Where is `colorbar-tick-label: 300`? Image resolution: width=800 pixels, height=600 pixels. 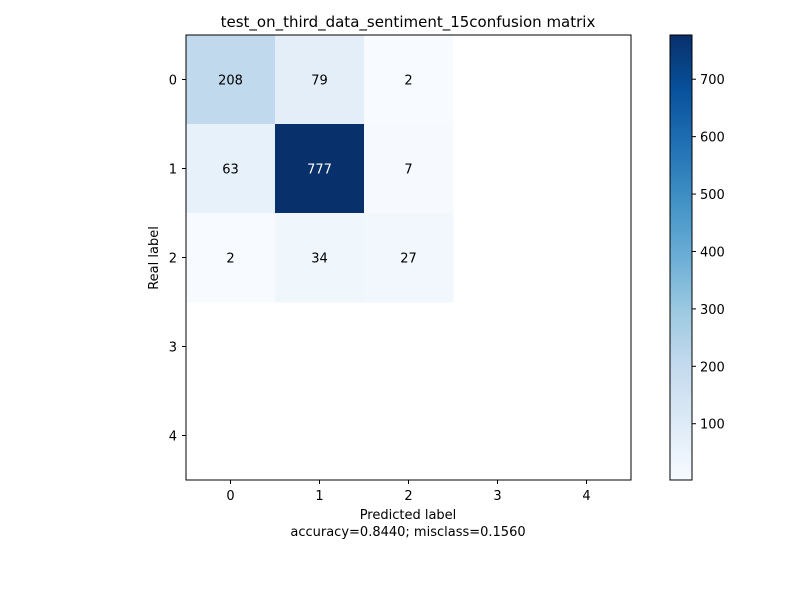 colorbar-tick-label: 300 is located at coordinates (712, 310).